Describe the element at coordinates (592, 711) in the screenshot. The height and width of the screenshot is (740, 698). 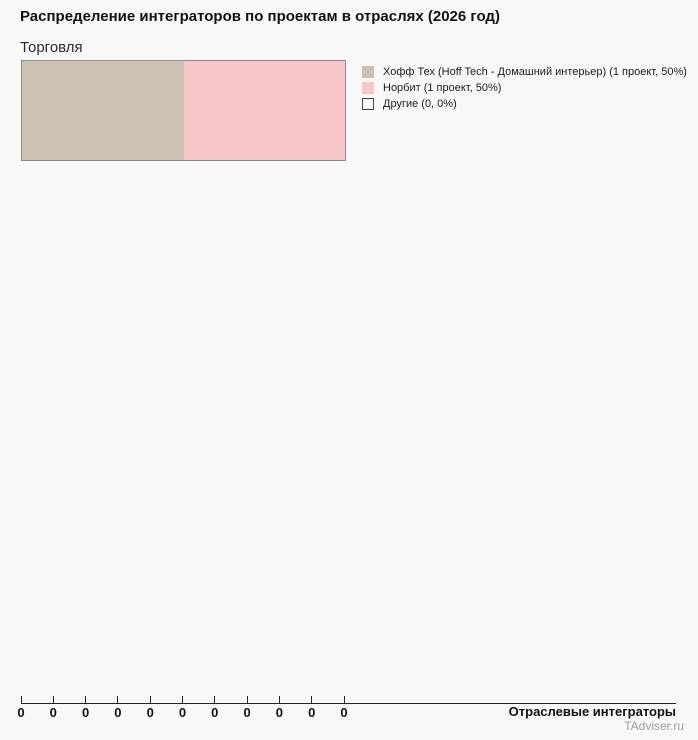
I see `x-axis-title: Отраслевые интеграторы` at that location.